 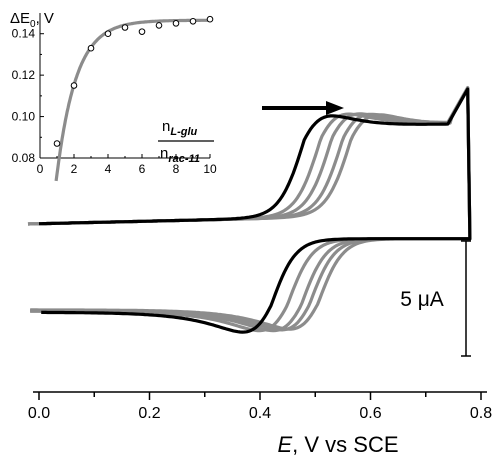 I want to click on inset-fit-curve, so click(x=132, y=100).